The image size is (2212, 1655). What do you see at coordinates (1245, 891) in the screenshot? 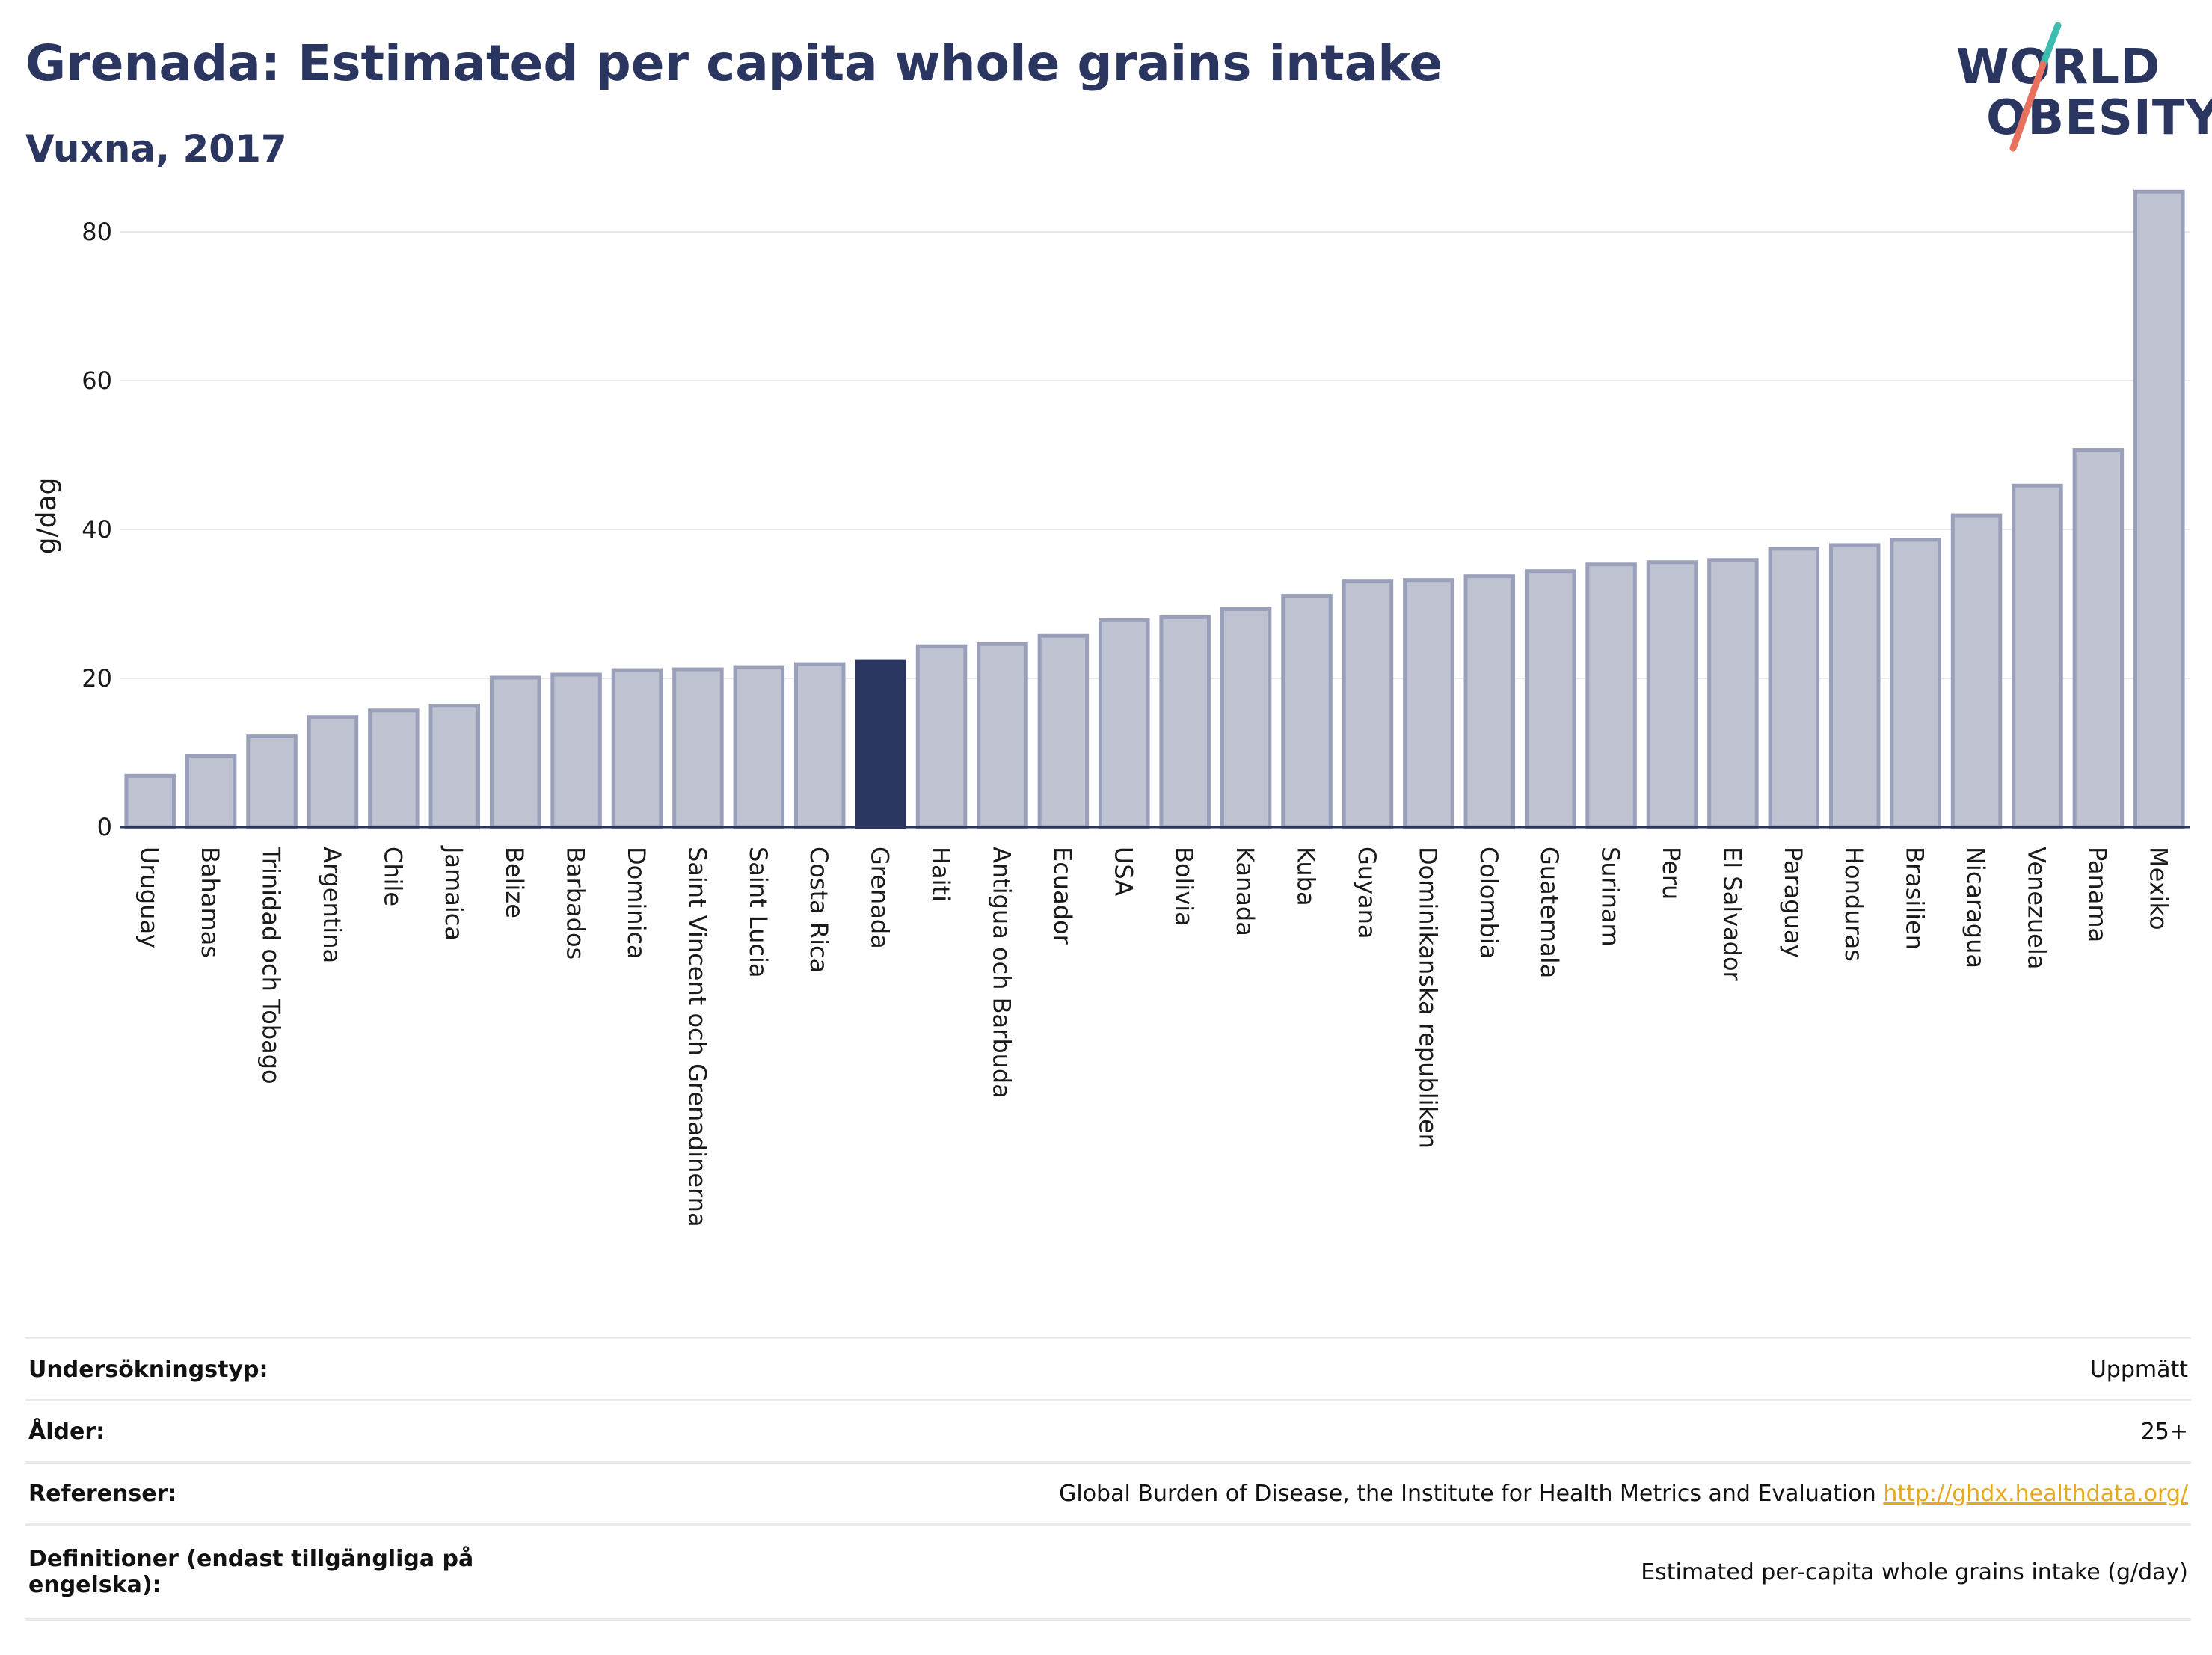
I see `x-tick-label: Kanada` at bounding box center [1245, 891].